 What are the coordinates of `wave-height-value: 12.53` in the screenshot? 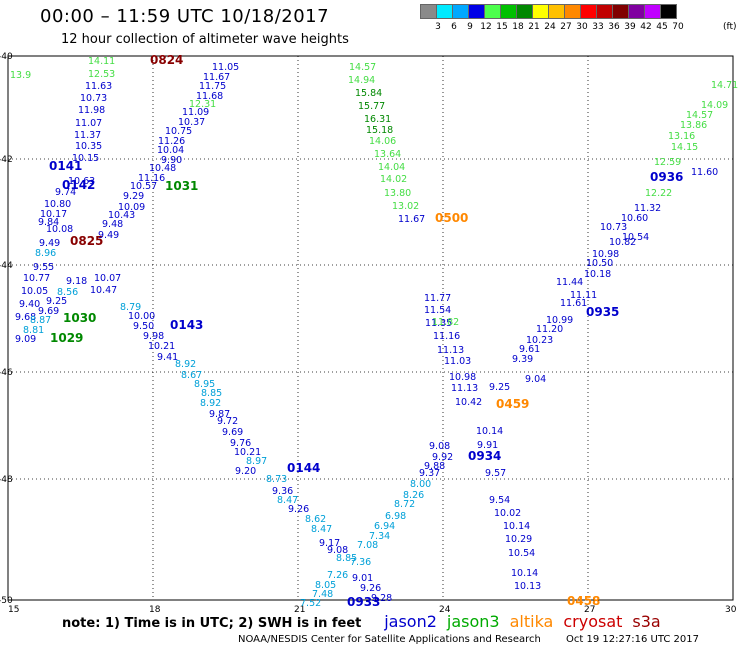 It's located at (101, 74).